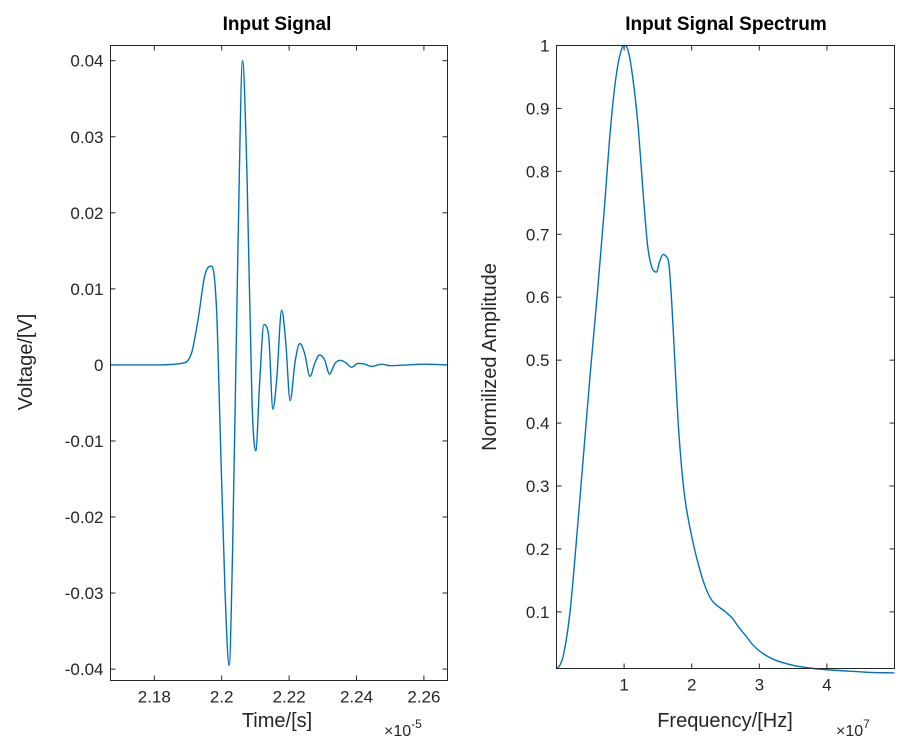 The height and width of the screenshot is (746, 899). Describe the element at coordinates (26, 362) in the screenshot. I see `y-axis-label: Voltage/[V]` at that location.